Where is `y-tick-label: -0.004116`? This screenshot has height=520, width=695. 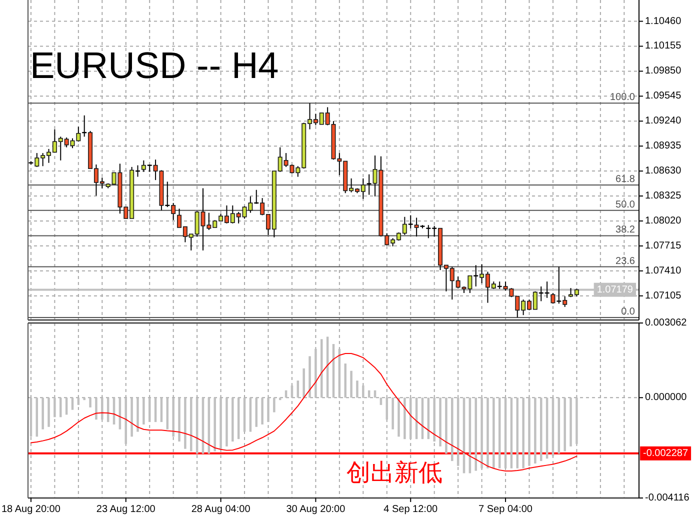
y-tick-label: -0.004116 is located at coordinates (667, 498).